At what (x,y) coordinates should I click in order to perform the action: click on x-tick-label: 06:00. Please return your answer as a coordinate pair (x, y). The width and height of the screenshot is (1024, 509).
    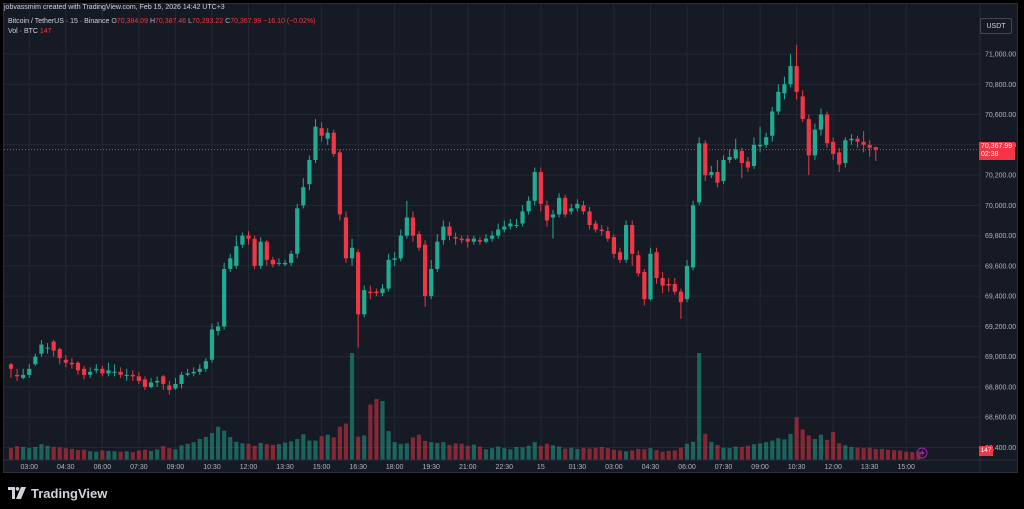
    Looking at the image, I should click on (687, 467).